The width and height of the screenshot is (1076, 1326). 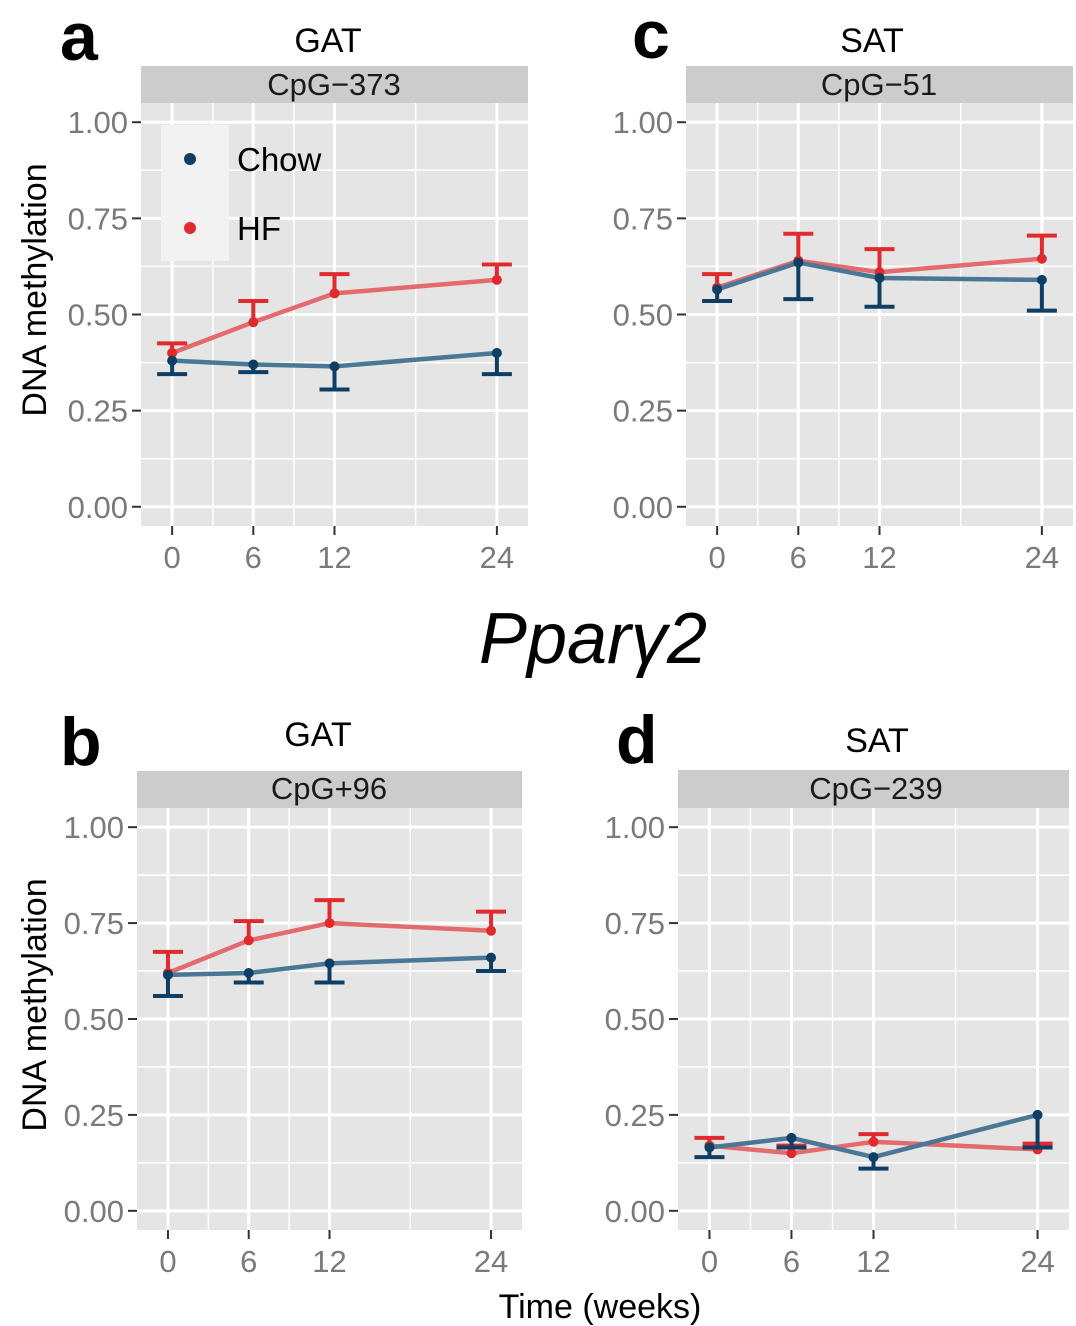 What do you see at coordinates (35, 289) in the screenshot?
I see `y-axis-title-top: DNA methylation` at bounding box center [35, 289].